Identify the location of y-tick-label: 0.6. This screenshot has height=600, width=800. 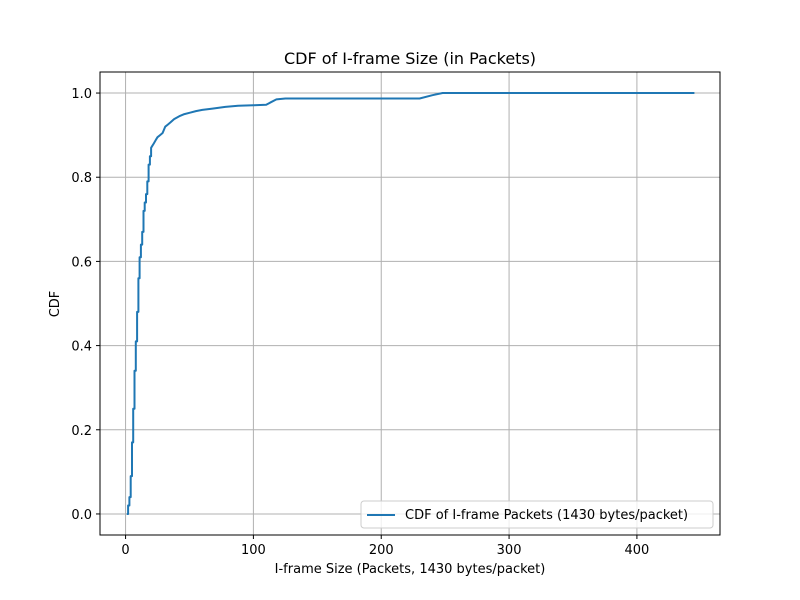
(81, 262).